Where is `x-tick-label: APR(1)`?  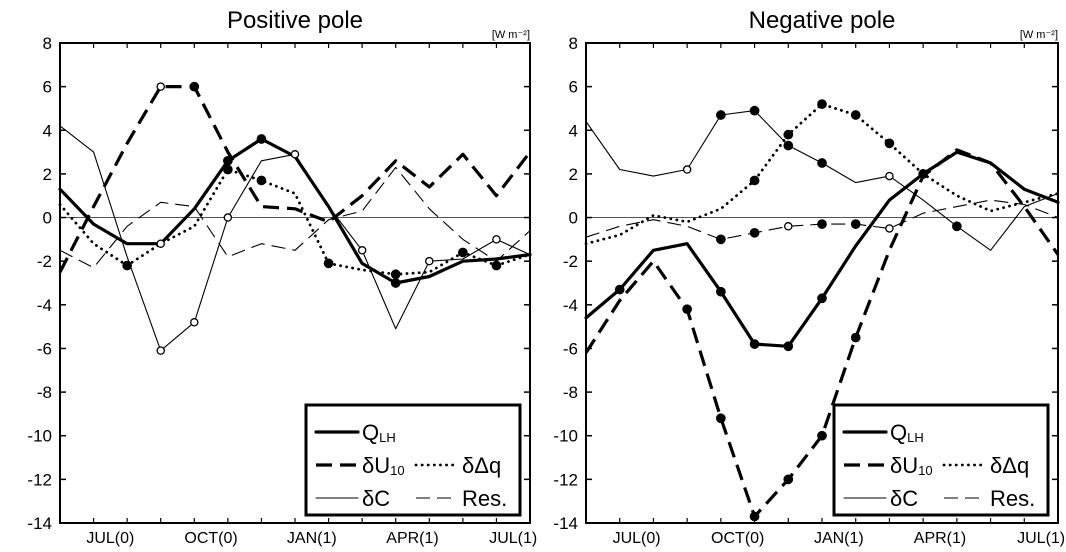
x-tick-label: APR(1) is located at coordinates (940, 538).